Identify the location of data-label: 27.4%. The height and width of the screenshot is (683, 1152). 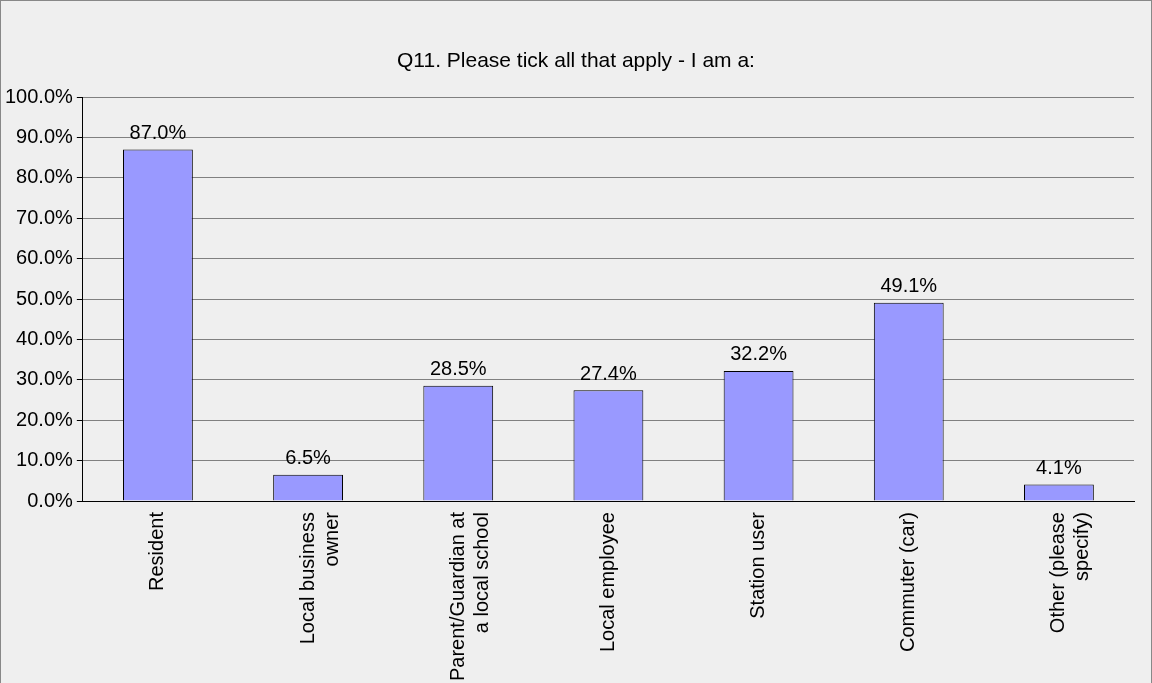
(608, 372).